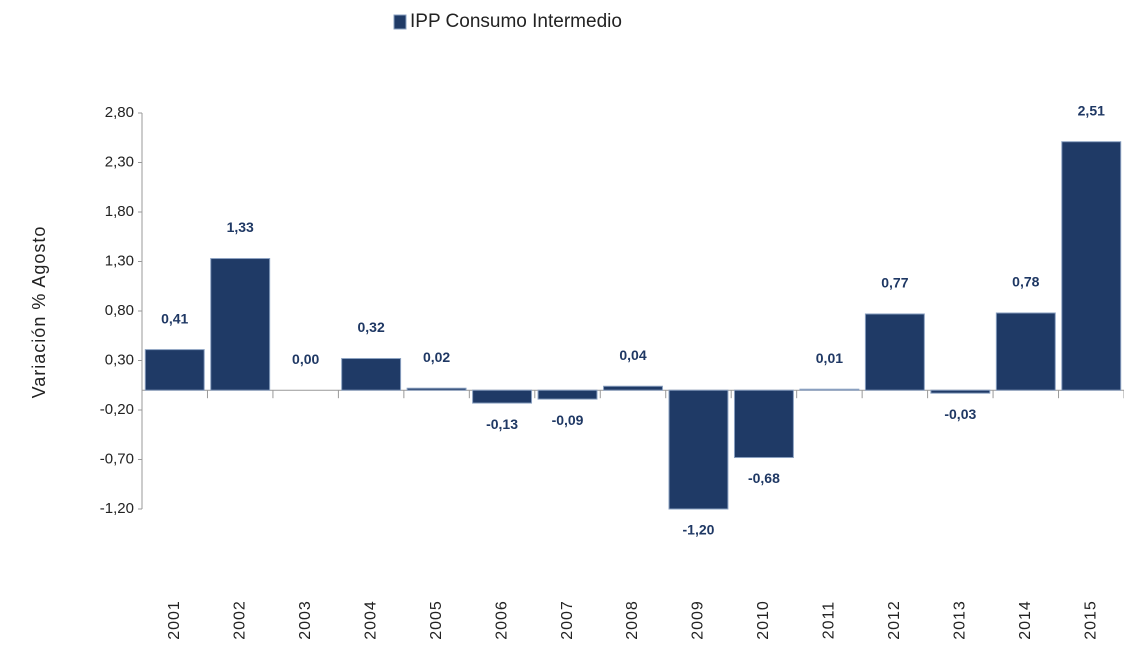 Image resolution: width=1124 pixels, height=650 pixels. What do you see at coordinates (1025, 620) in the screenshot?
I see `x-tick-label: 2014` at bounding box center [1025, 620].